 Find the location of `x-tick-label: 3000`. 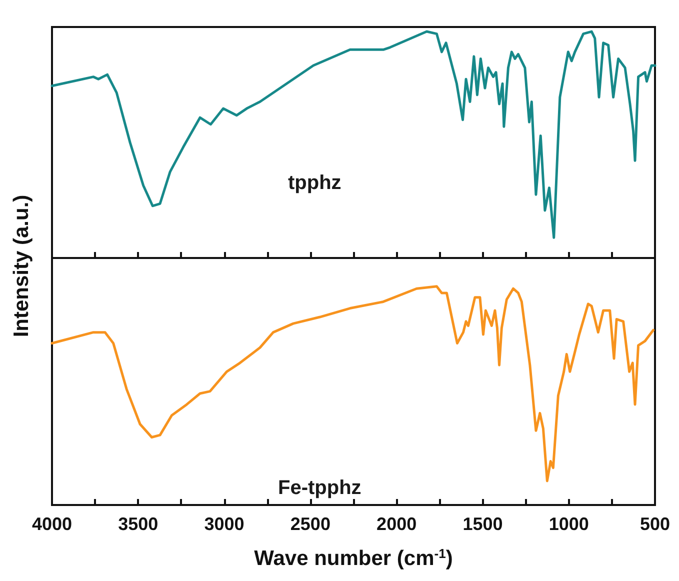

x-tick-label: 3000 is located at coordinates (224, 524).